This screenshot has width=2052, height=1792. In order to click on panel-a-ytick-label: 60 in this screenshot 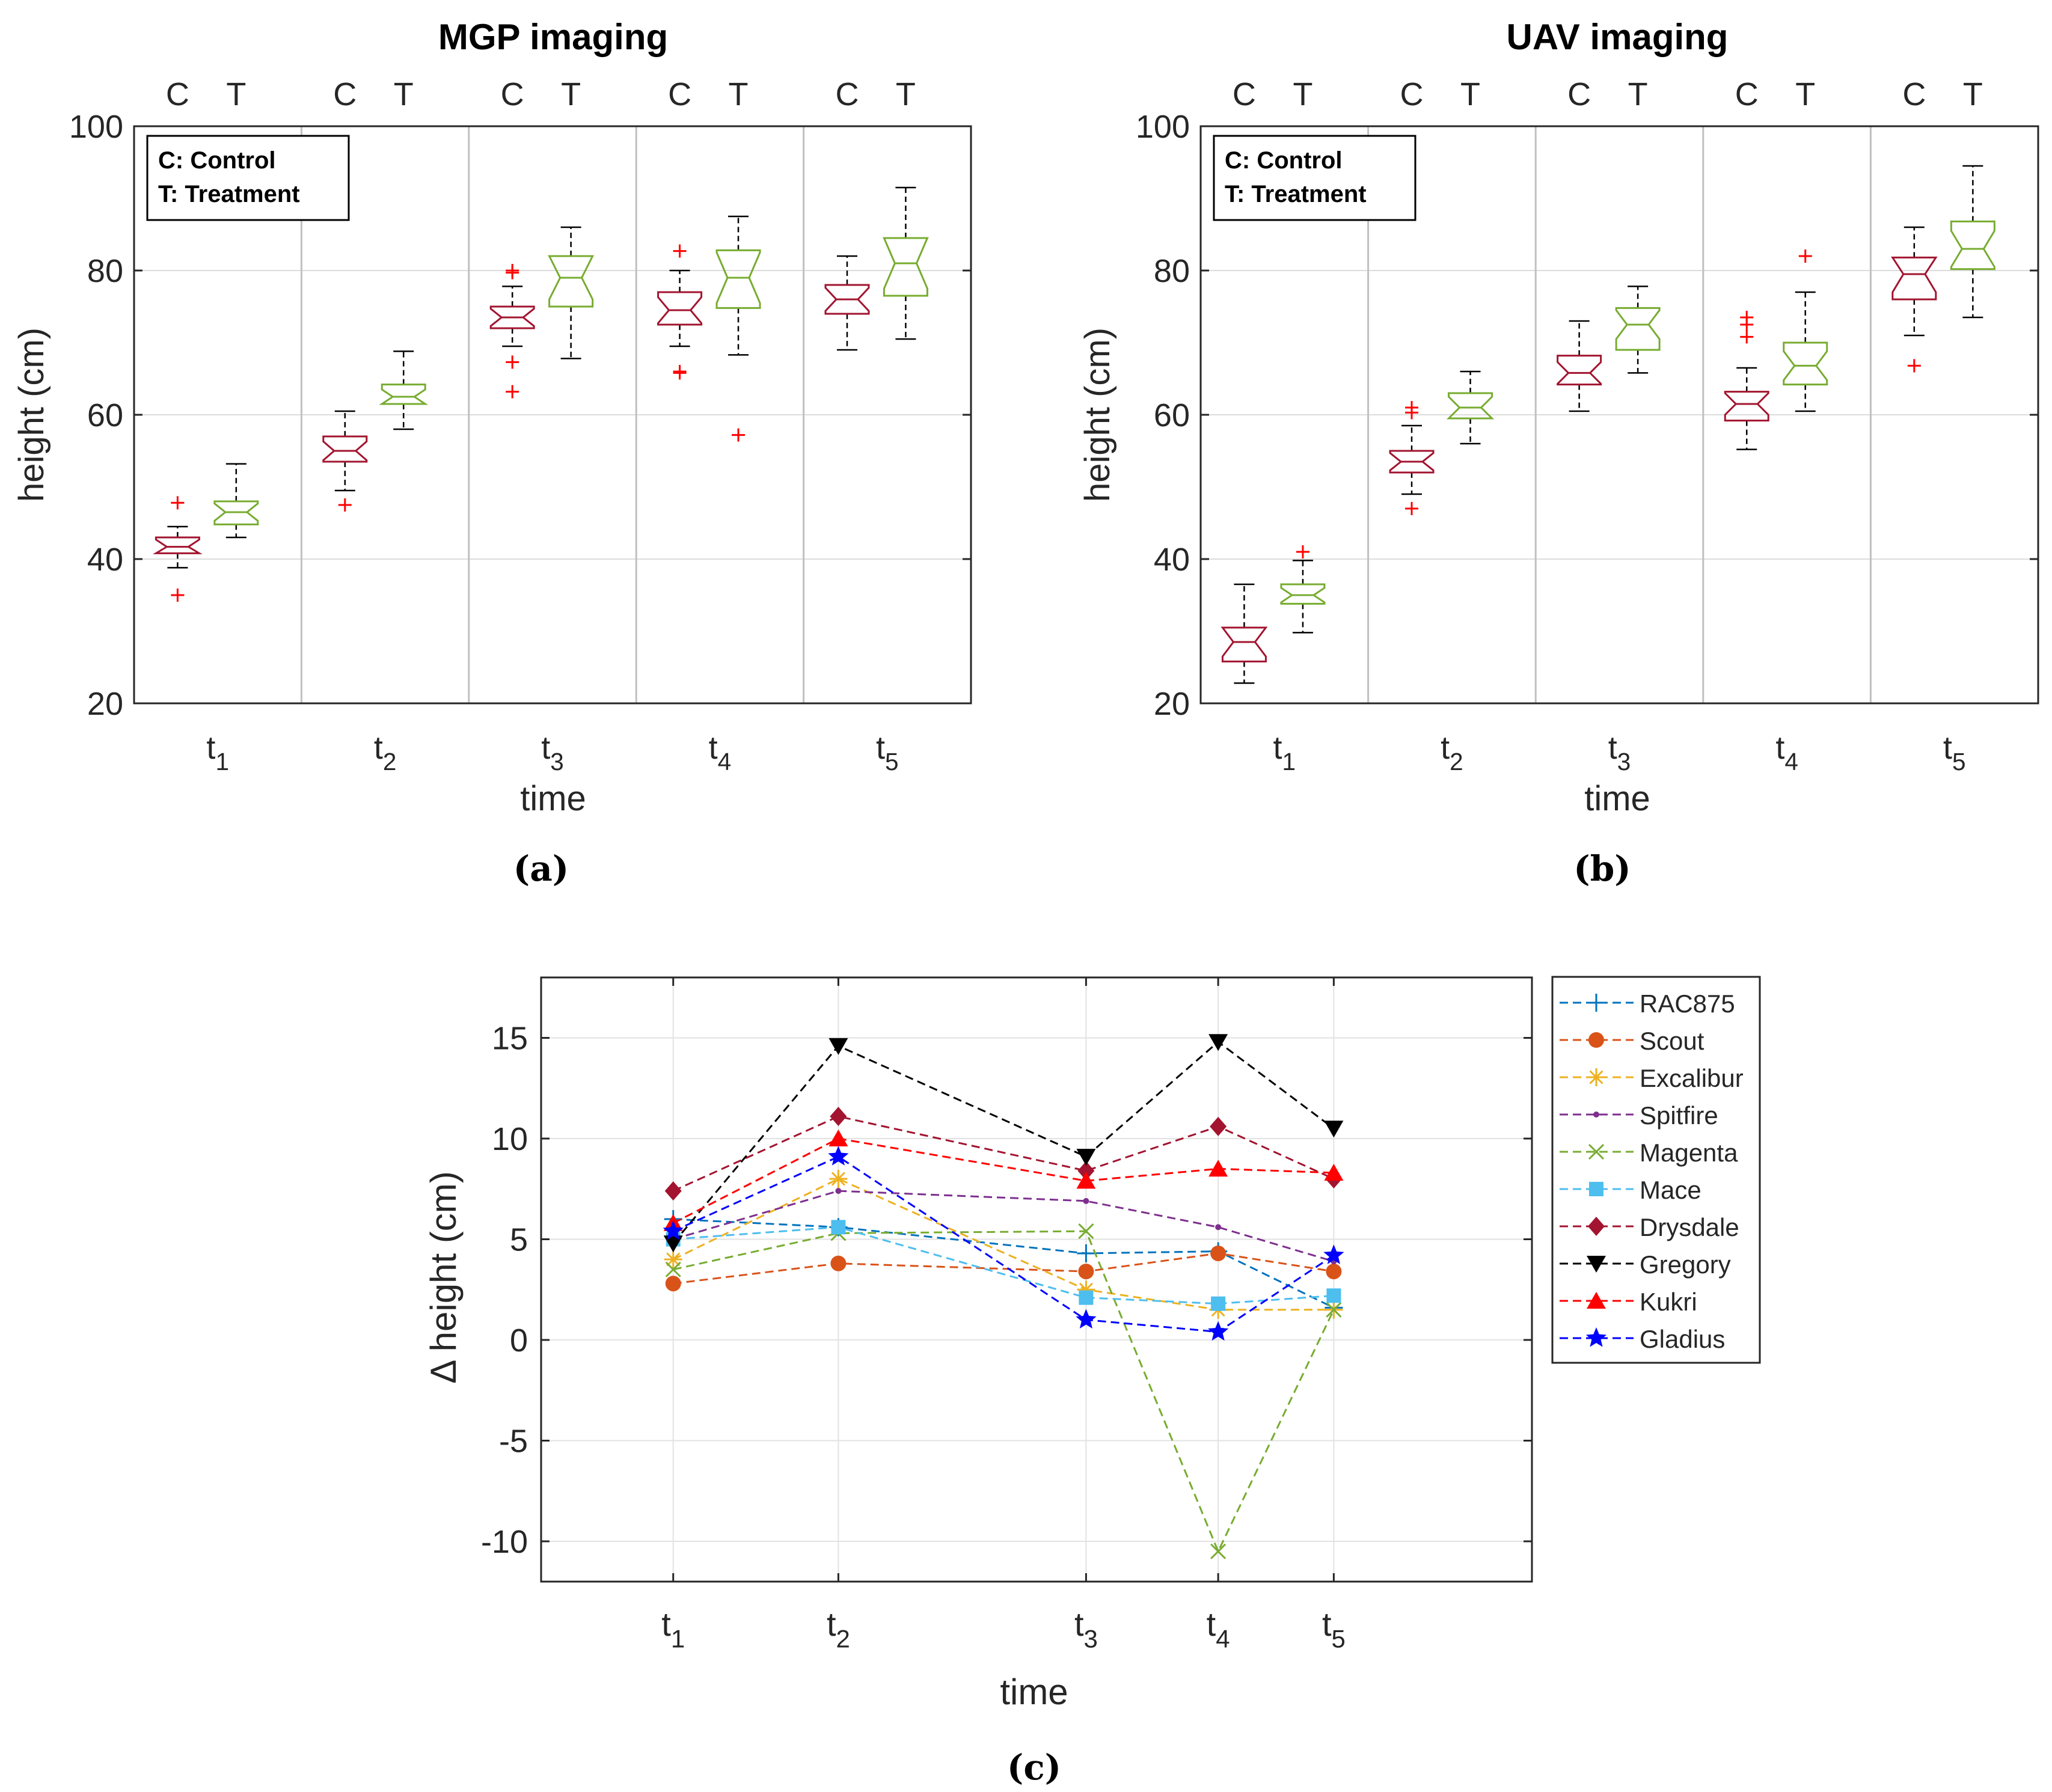, I will do `click(105, 415)`.